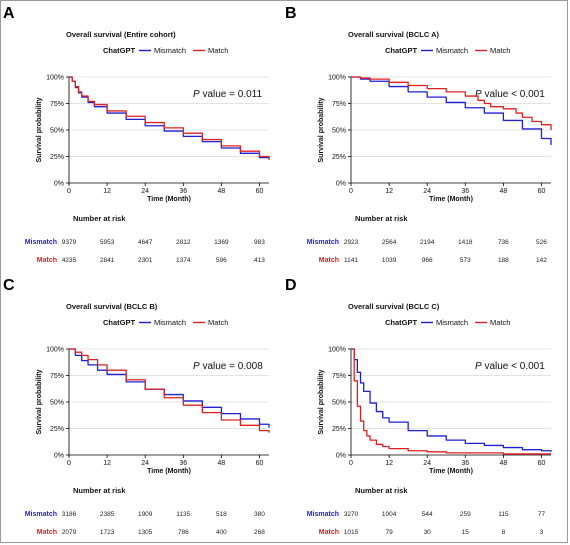  What do you see at coordinates (9, 13) in the screenshot?
I see `panel-letter: A` at bounding box center [9, 13].